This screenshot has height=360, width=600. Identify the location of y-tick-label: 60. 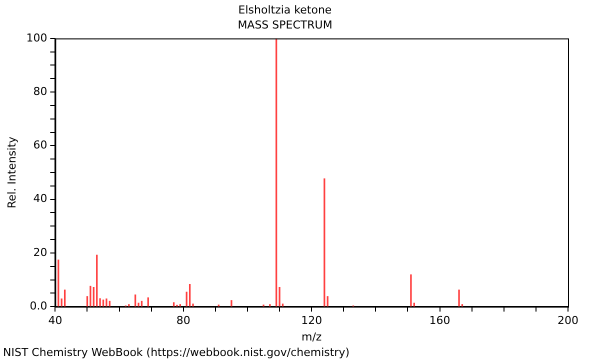
(40, 145).